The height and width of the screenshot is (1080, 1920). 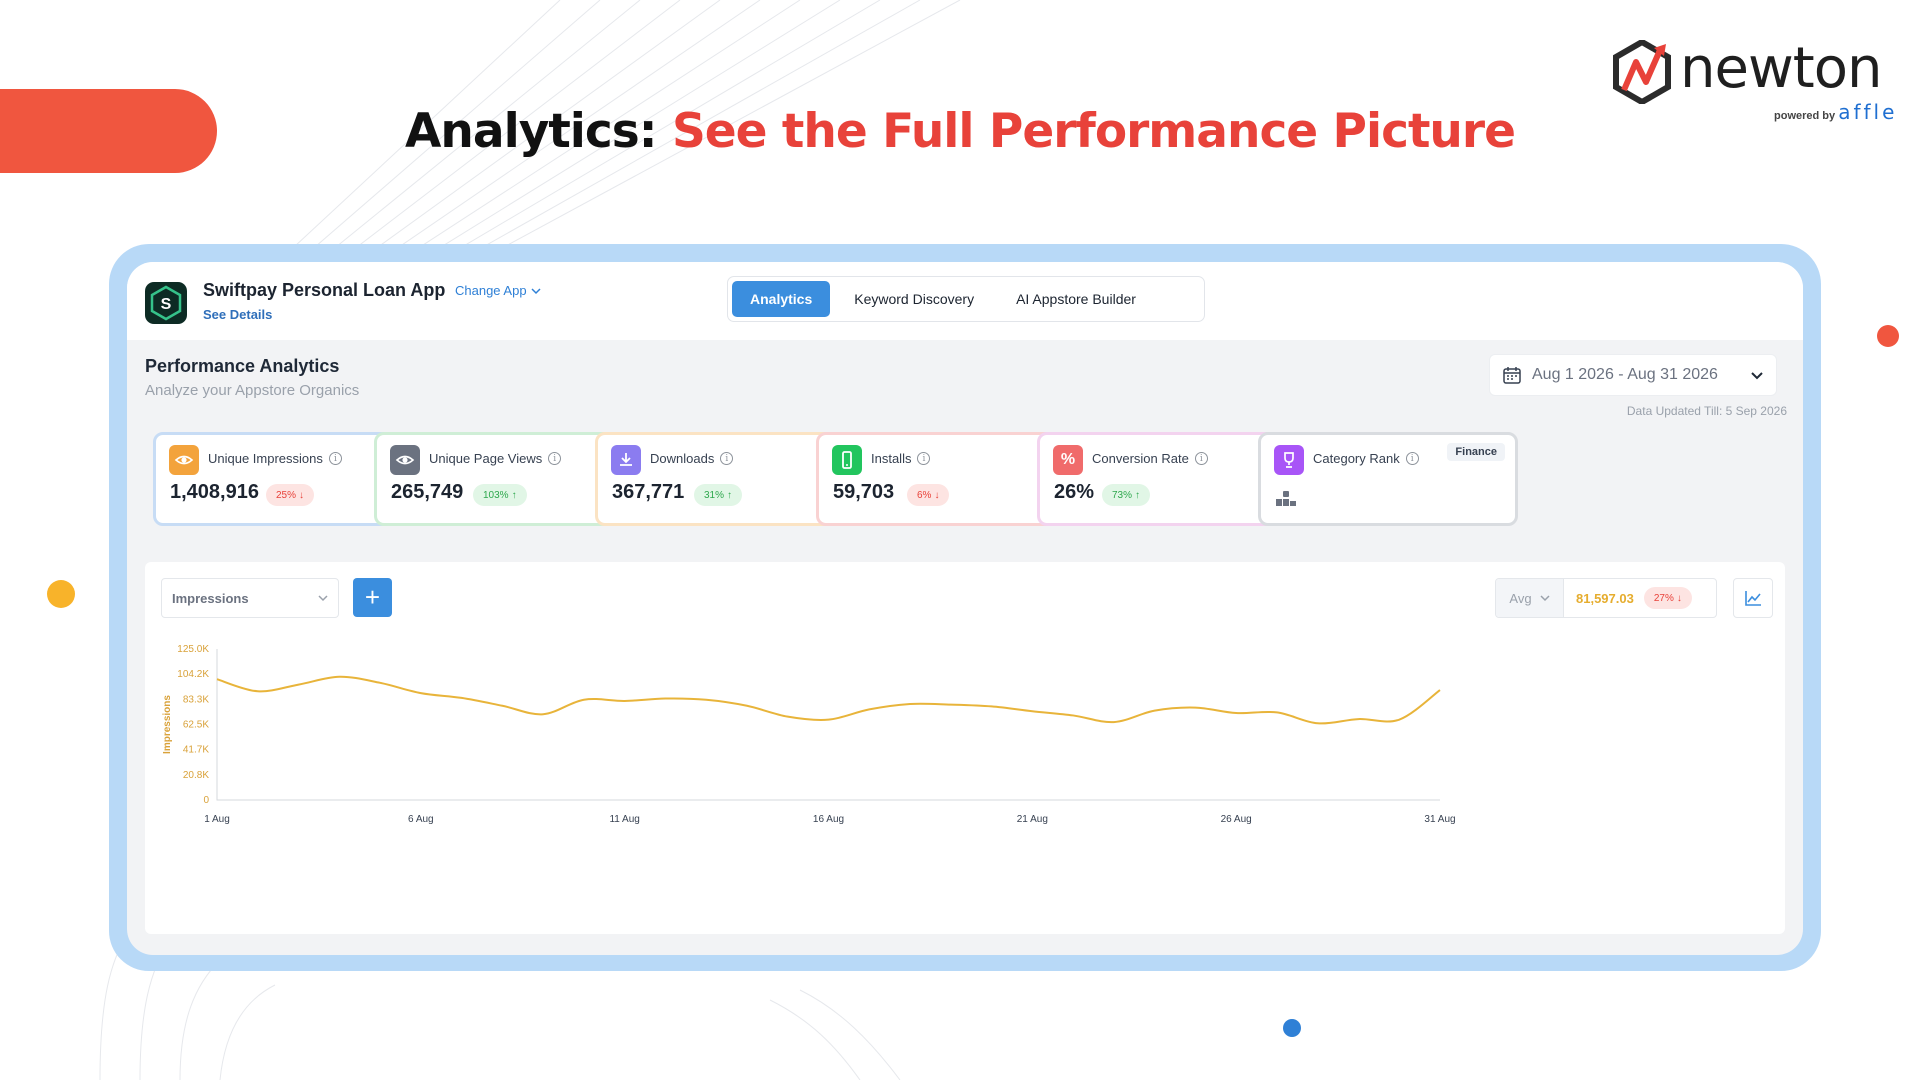 What do you see at coordinates (914, 299) in the screenshot?
I see `tab-keyword-discovery: Keyword Discovery` at bounding box center [914, 299].